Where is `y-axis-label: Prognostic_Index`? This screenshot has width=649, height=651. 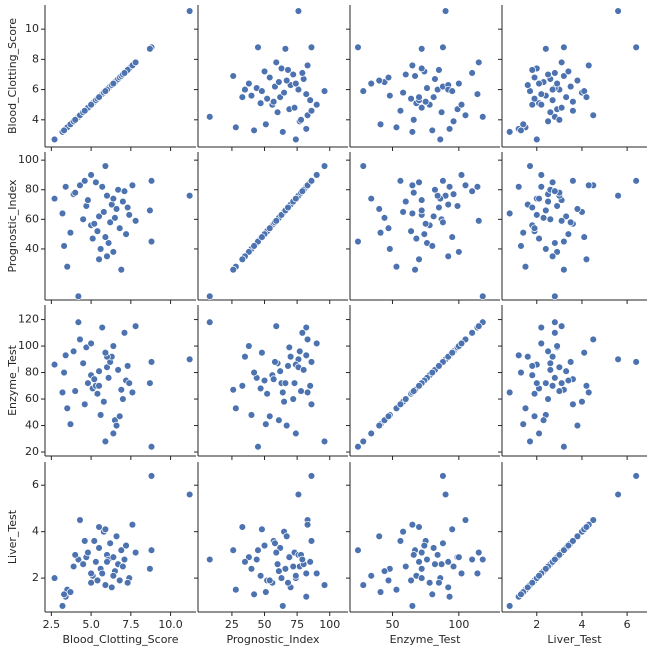 y-axis-label: Prognostic_Index is located at coordinates (12, 226).